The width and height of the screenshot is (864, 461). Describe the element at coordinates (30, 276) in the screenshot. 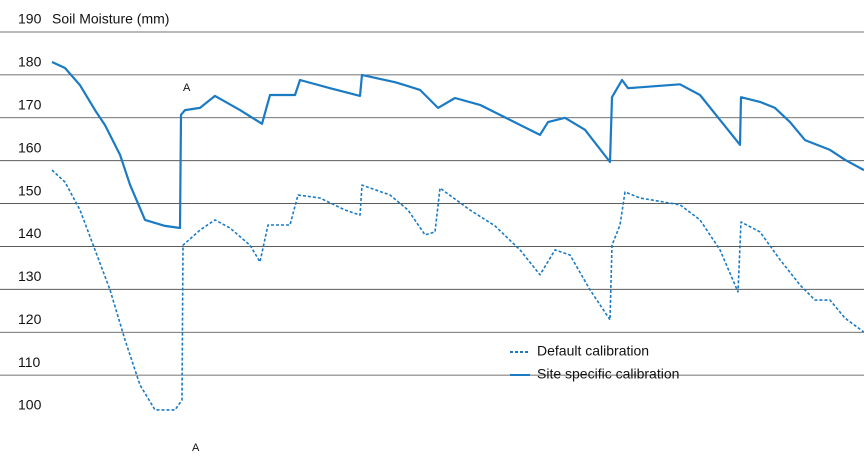

I see `y-tick-label: 130` at that location.